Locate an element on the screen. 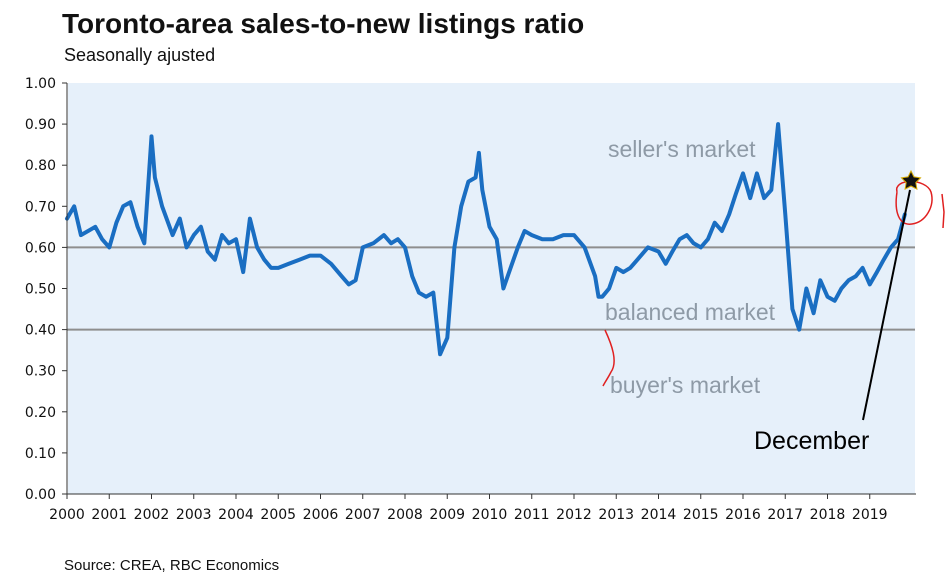 The image size is (947, 588). y-tick-label: 0.20 is located at coordinates (40, 413).